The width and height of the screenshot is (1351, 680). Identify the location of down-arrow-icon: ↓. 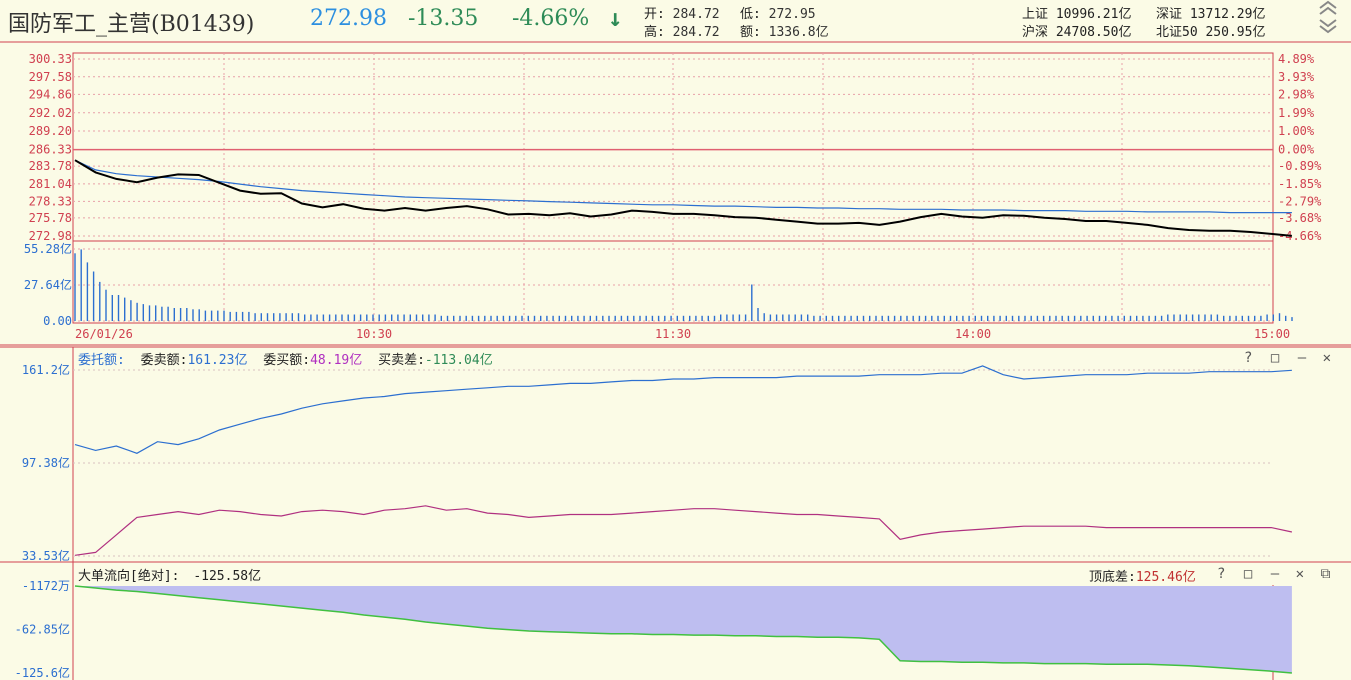
(615, 18).